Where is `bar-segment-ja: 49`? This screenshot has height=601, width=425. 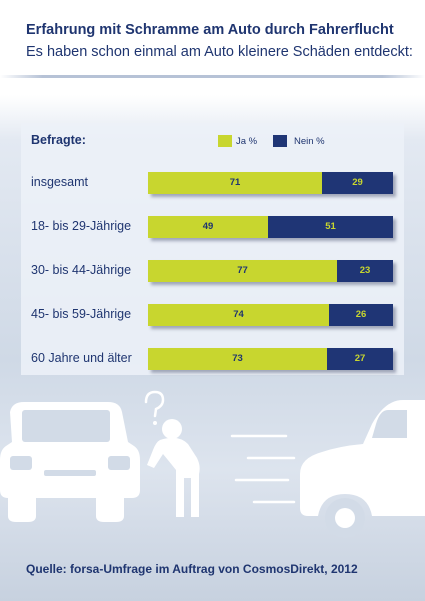
bar-segment-ja: 49 is located at coordinates (208, 227).